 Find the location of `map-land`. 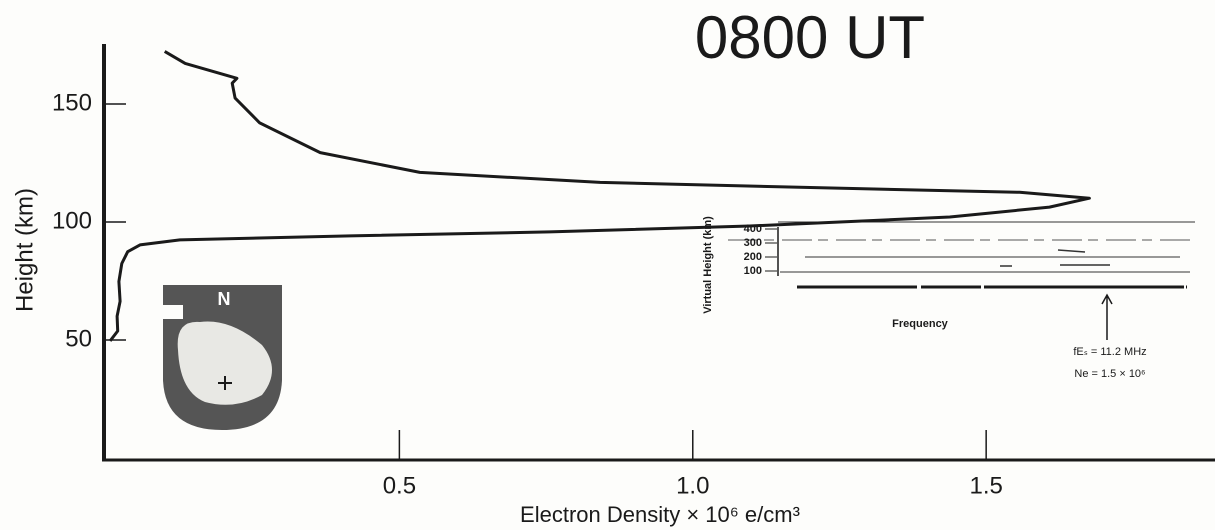

map-land is located at coordinates (224, 363).